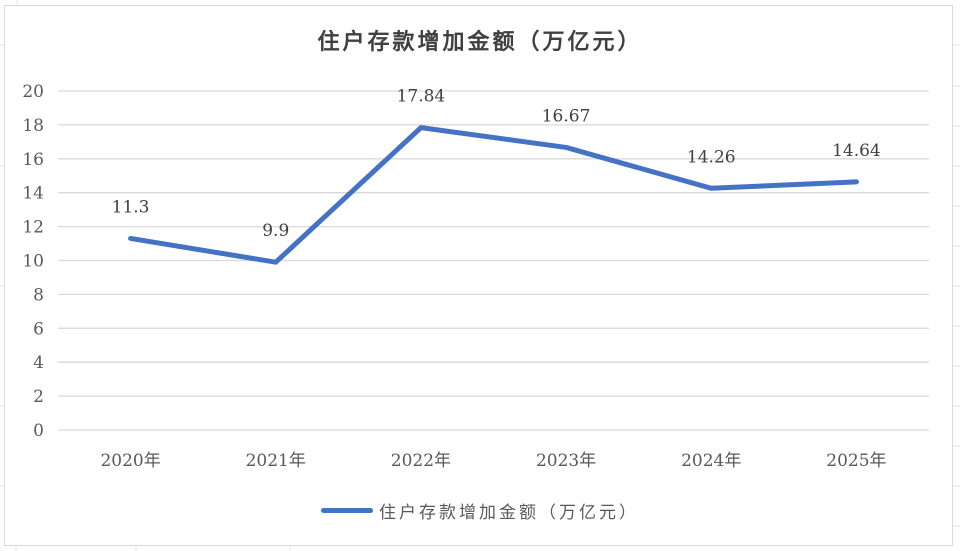  I want to click on y-tick-label: 4, so click(38, 363).